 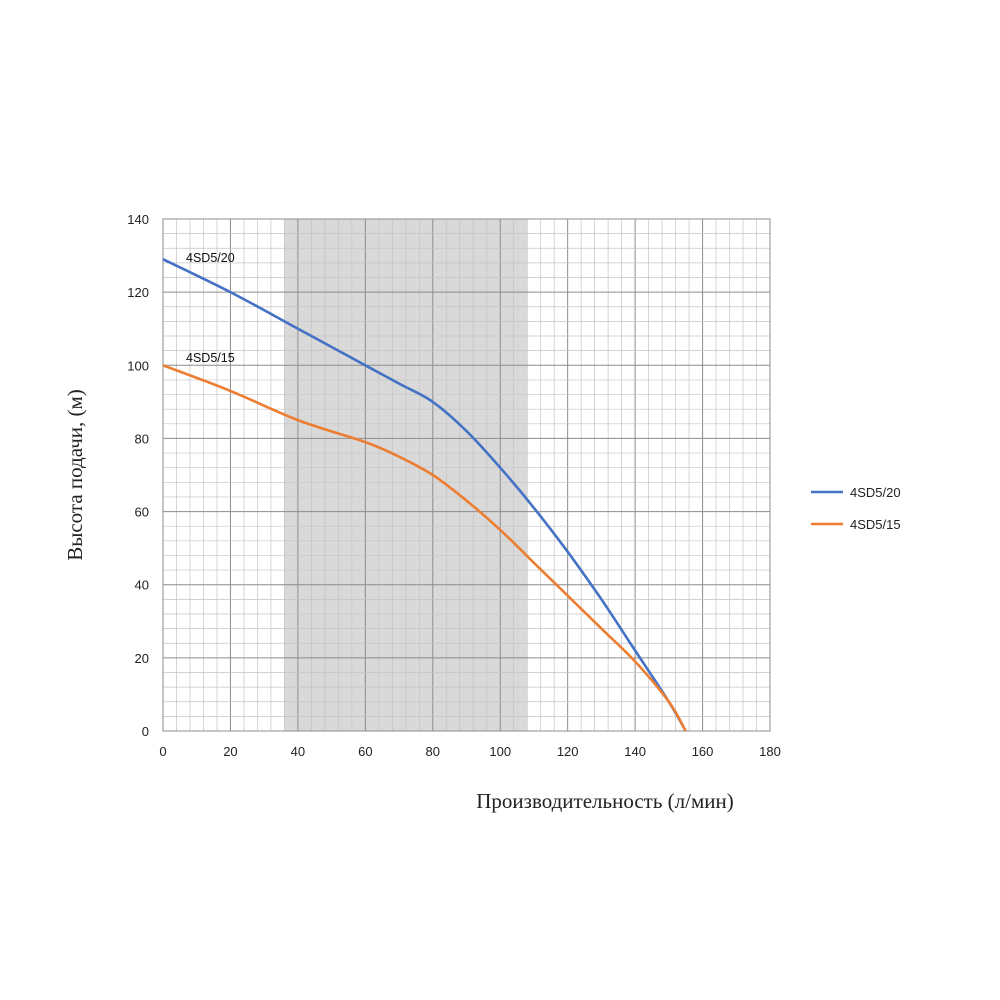 What do you see at coordinates (145, 731) in the screenshot?
I see `y-tick-label: 0` at bounding box center [145, 731].